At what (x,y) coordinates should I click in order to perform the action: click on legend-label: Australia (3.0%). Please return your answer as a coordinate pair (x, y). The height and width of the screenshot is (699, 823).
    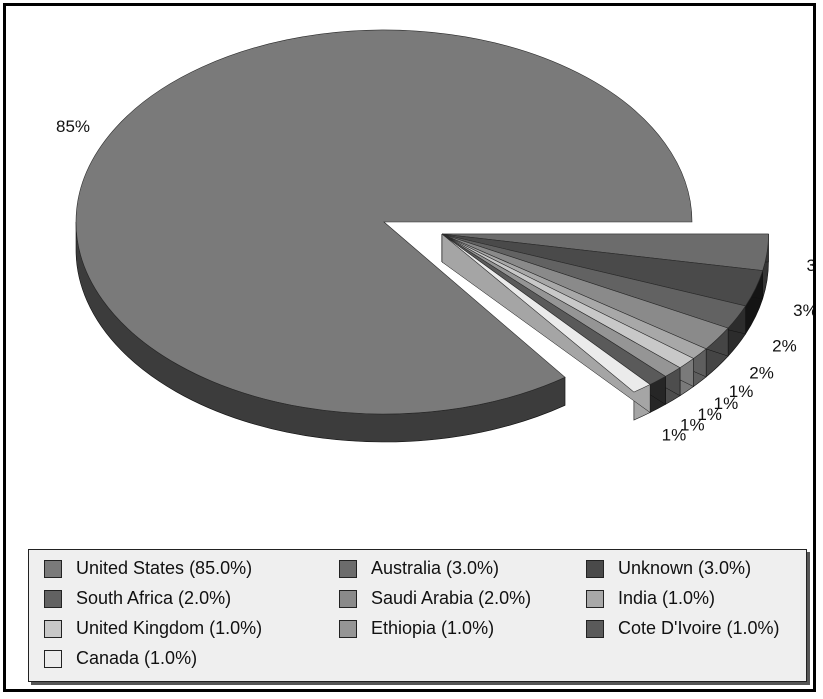
    Looking at the image, I should click on (435, 568).